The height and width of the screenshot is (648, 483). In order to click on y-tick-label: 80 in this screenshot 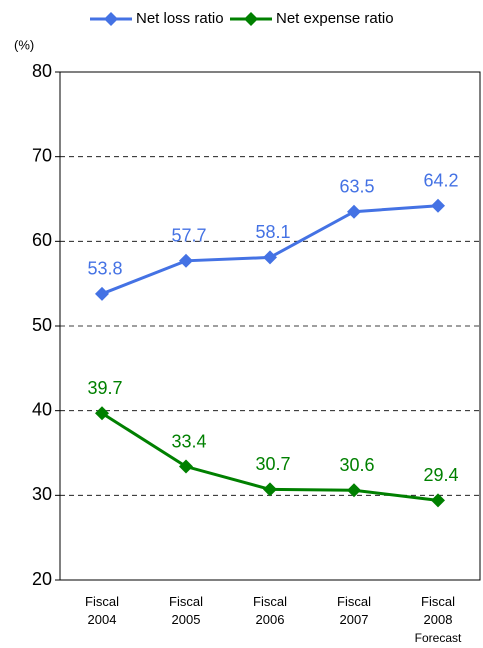, I will do `click(42, 71)`.